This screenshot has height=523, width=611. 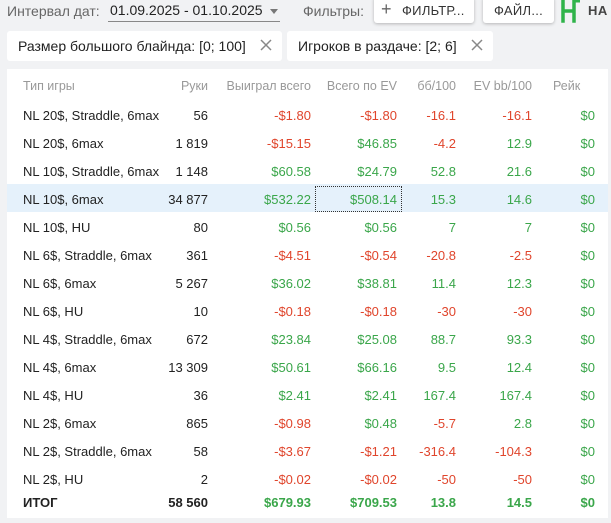 What do you see at coordinates (439, 395) in the screenshot?
I see `bb100-cell: 167.4` at bounding box center [439, 395].